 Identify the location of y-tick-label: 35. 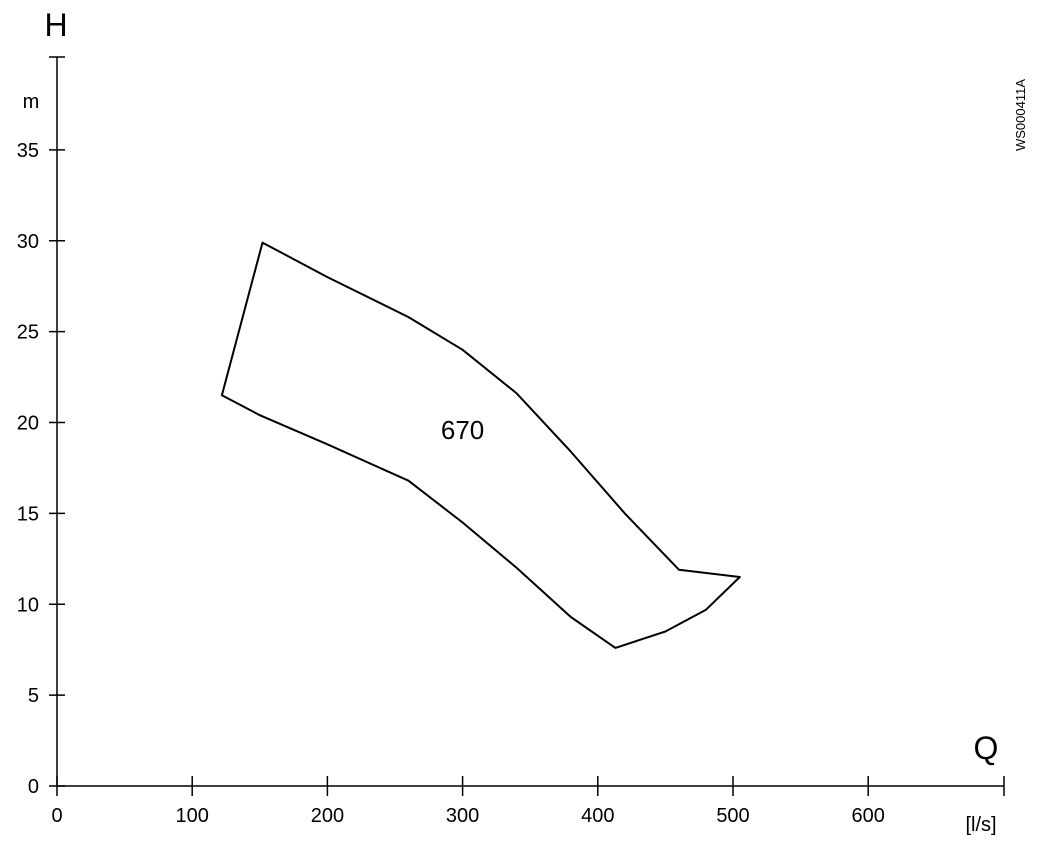
(28, 151).